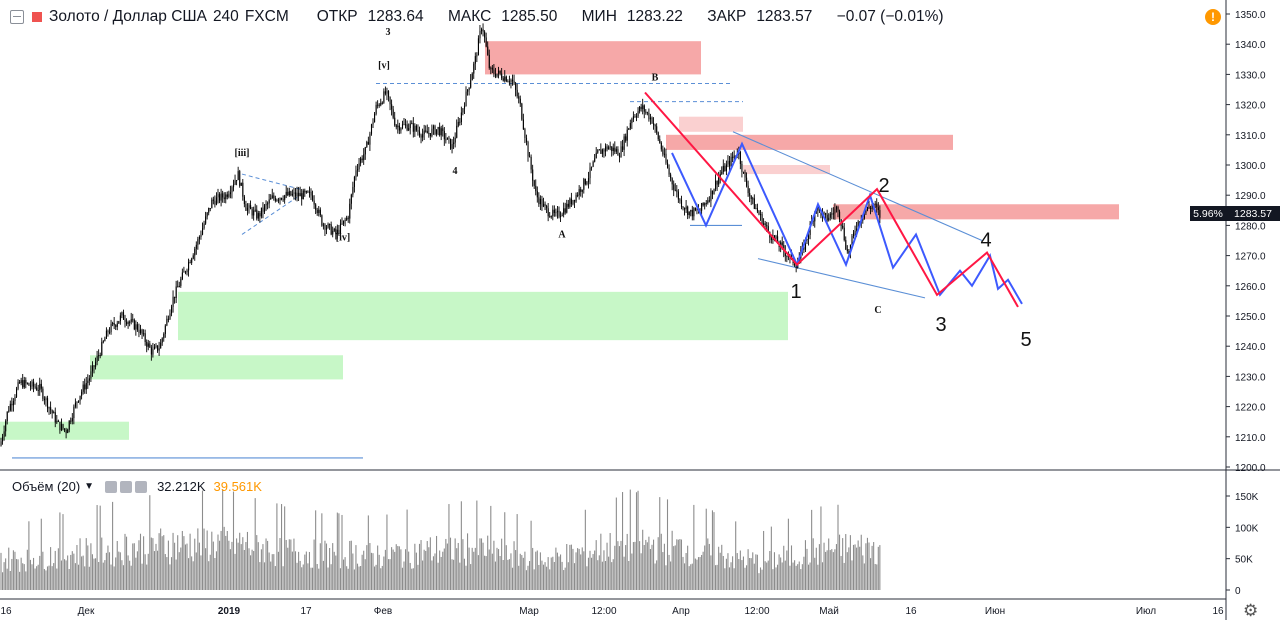 The height and width of the screenshot is (621, 1280). Describe the element at coordinates (225, 16) in the screenshot. I see `interval-label: 240` at that location.